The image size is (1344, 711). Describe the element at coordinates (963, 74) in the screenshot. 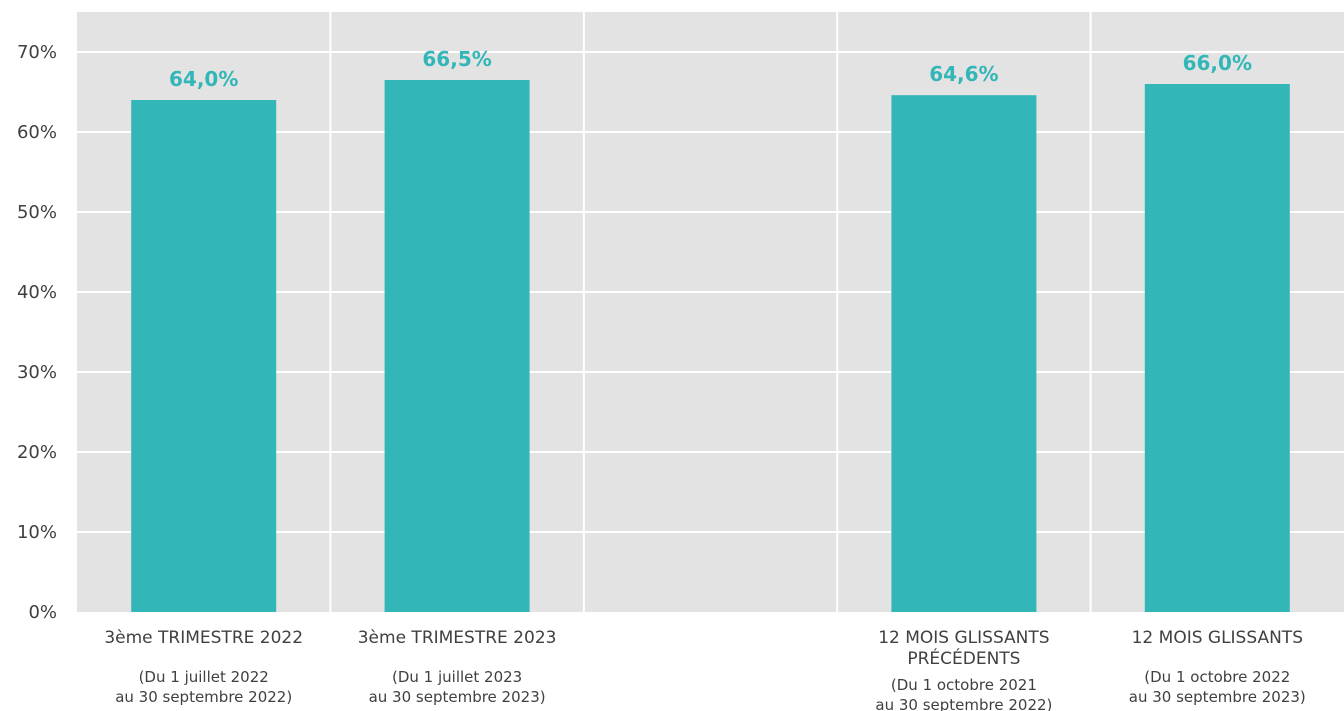

I see `data-label: 64,6%` at that location.